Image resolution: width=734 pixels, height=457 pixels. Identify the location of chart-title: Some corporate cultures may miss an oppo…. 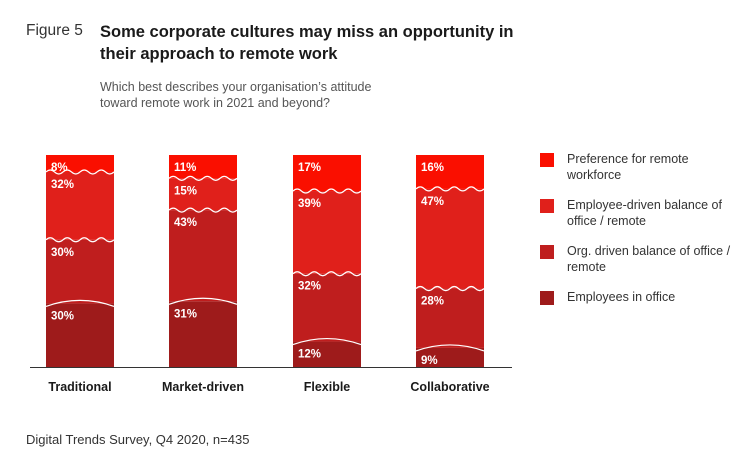
(307, 43).